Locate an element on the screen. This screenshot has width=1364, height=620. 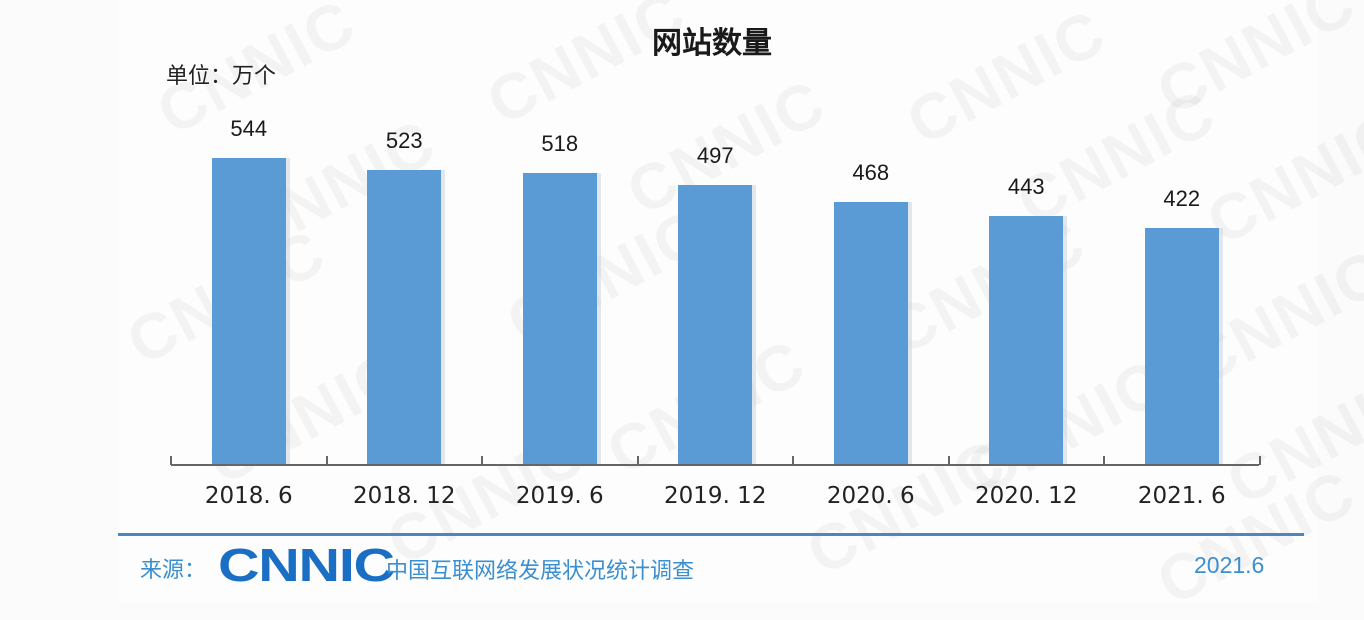
x-axis is located at coordinates (715, 465).